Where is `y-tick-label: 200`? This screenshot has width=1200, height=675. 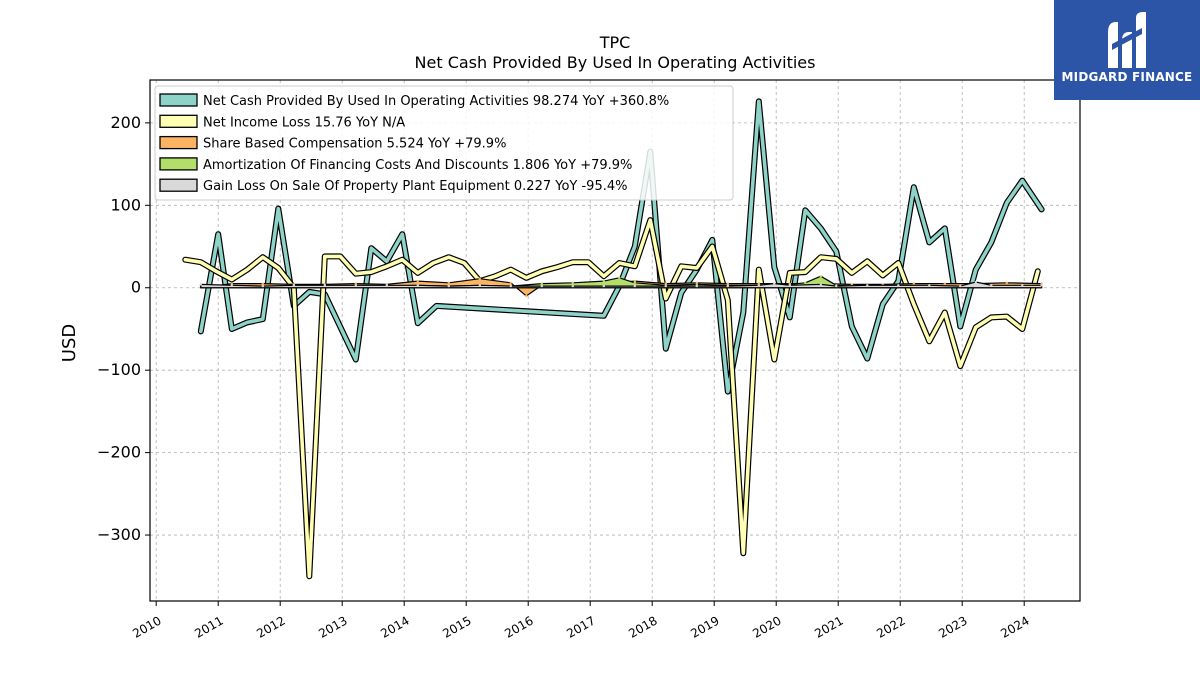
y-tick-label: 200 is located at coordinates (125, 122).